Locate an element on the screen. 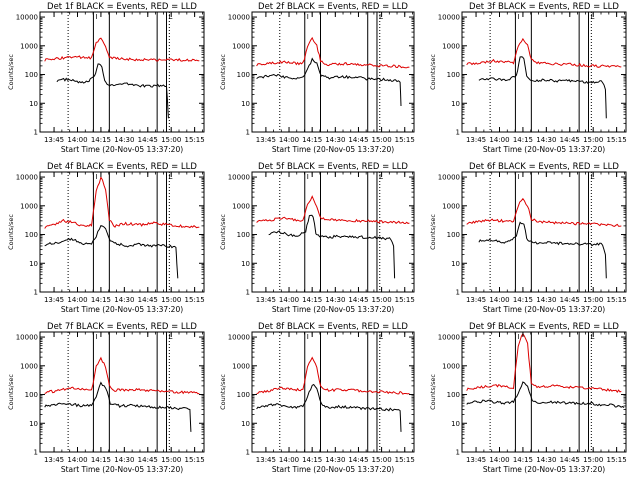 This screenshot has height=480, width=640. panel-title: Det 4f BLACK = Events, RED = LLD is located at coordinates (122, 167).